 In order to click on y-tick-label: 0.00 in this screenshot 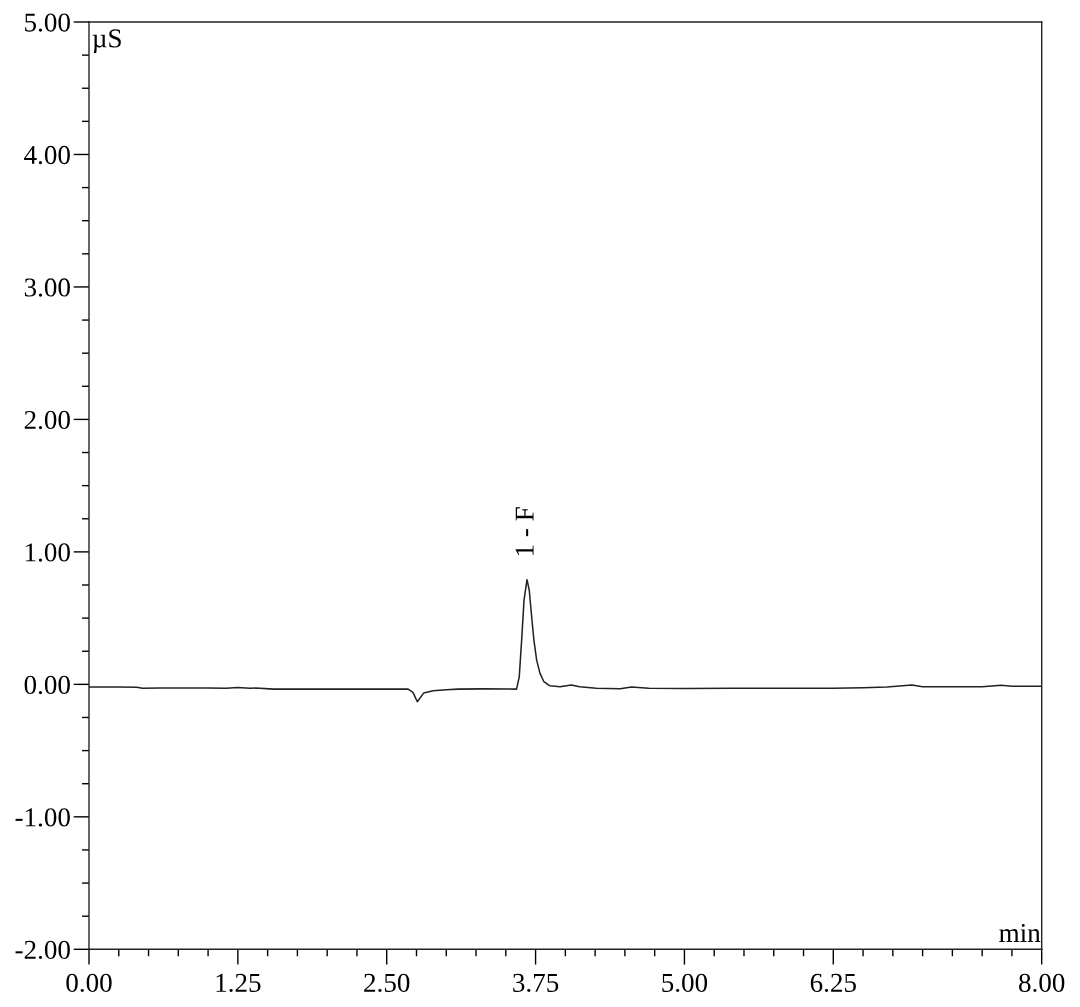, I will do `click(47, 685)`.